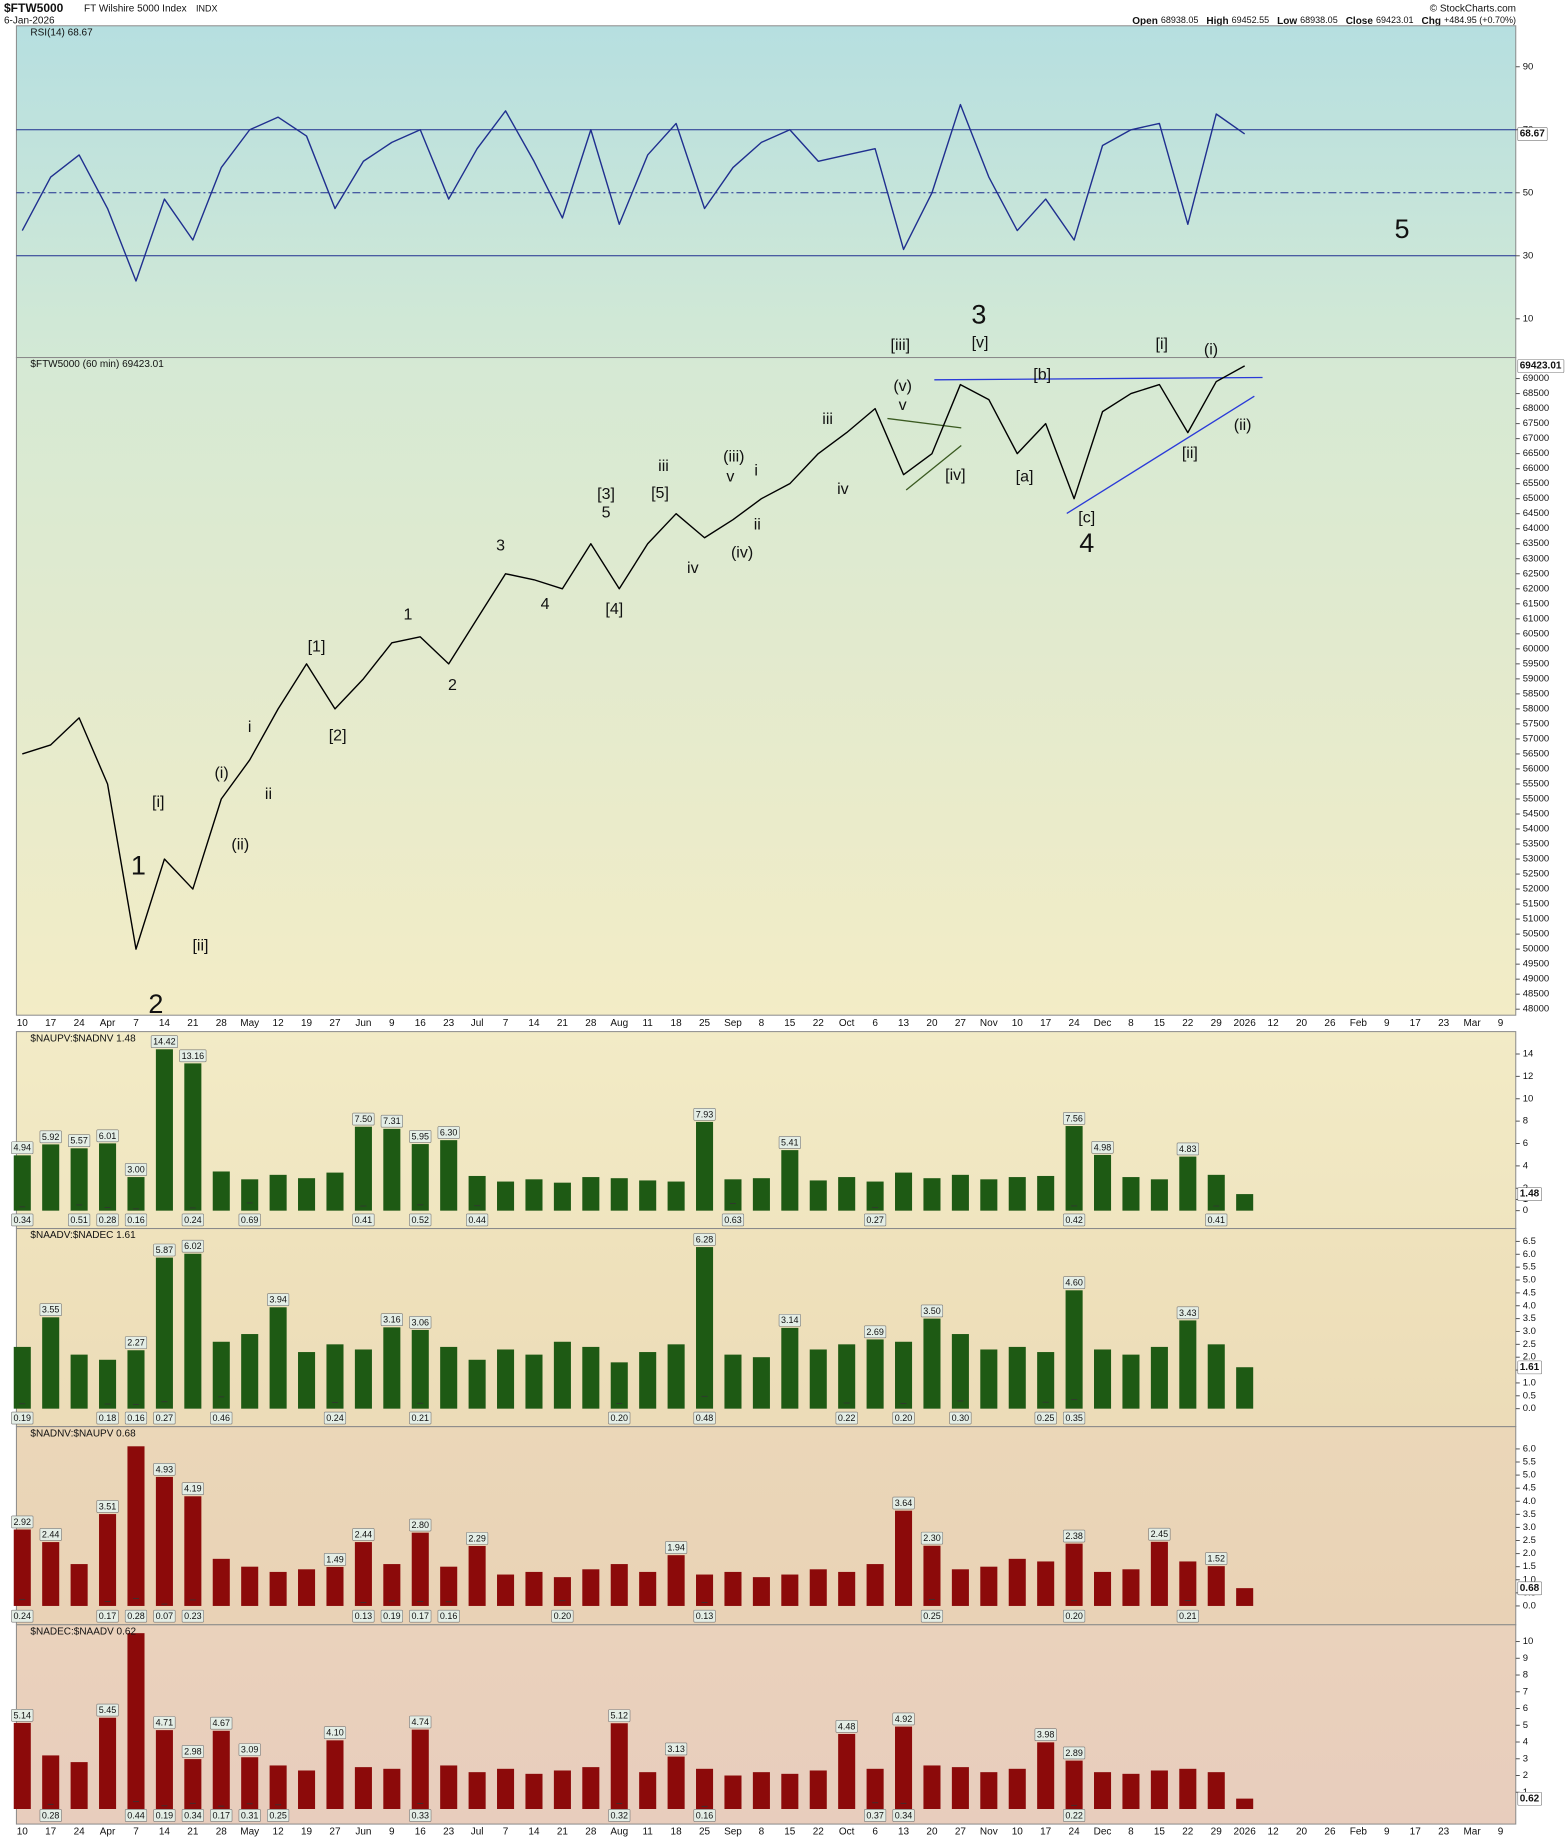  What do you see at coordinates (1525, 1708) in the screenshot?
I see `y-tick-label: 6` at bounding box center [1525, 1708].